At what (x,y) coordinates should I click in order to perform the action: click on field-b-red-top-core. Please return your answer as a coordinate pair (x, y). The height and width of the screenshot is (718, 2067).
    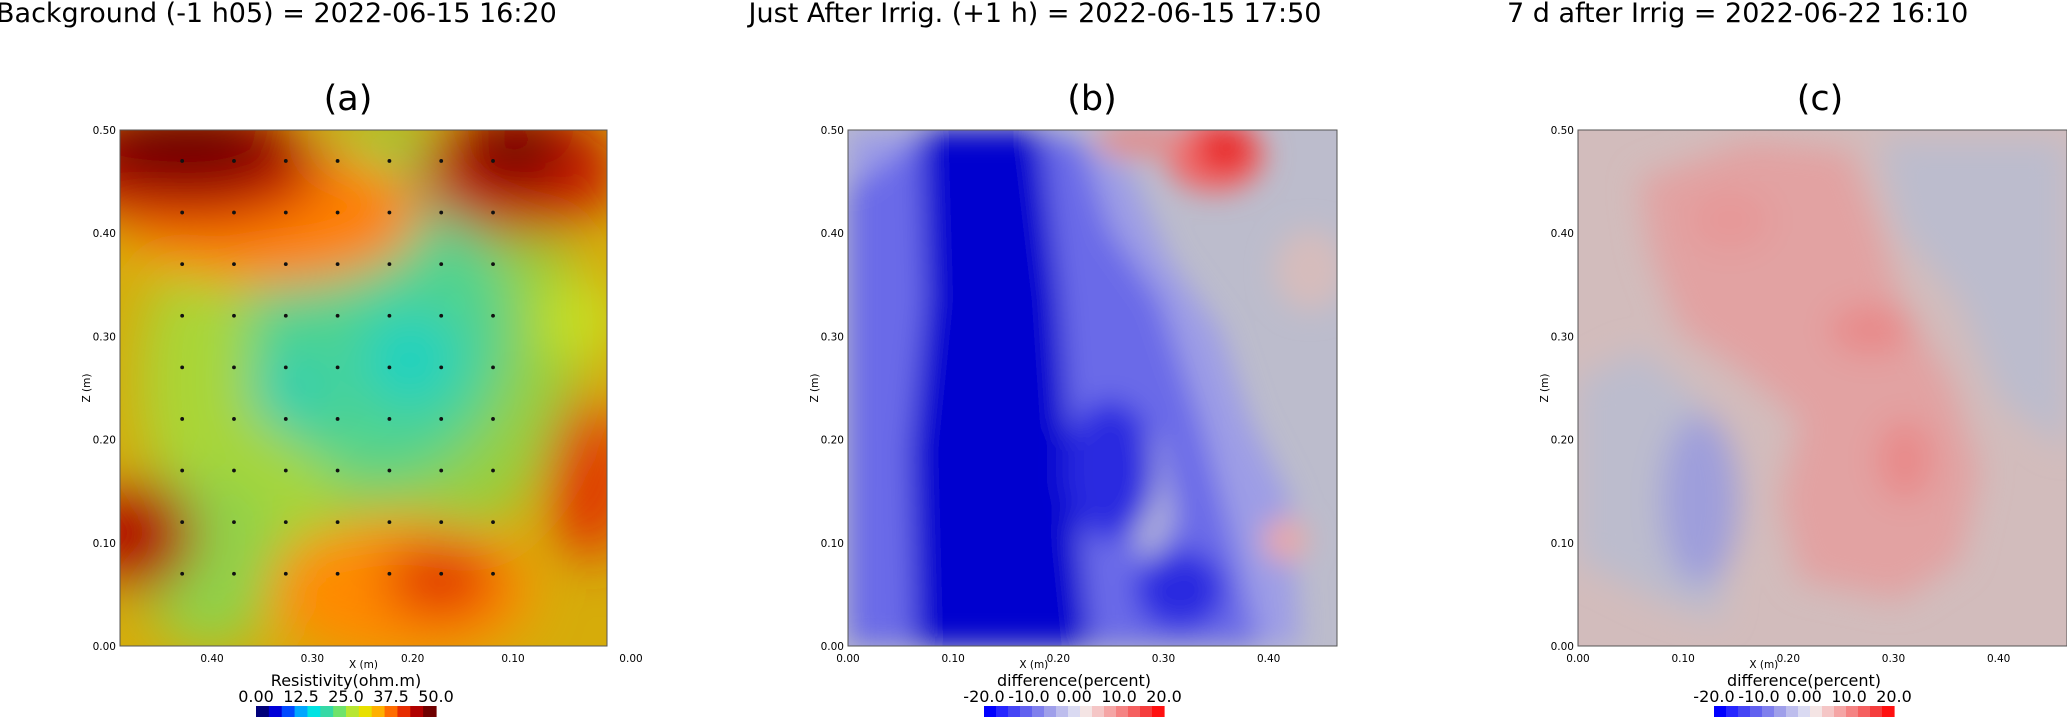
    Looking at the image, I should click on (1225, 152).